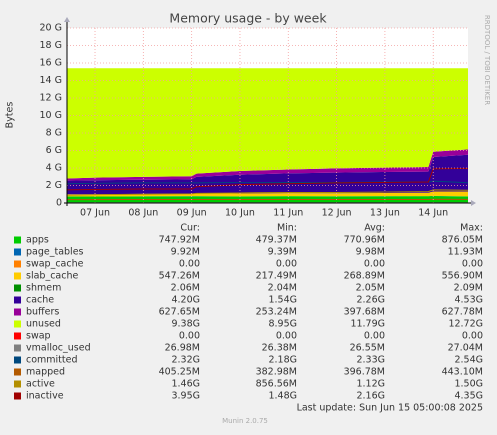 The height and width of the screenshot is (435, 497). Describe the element at coordinates (385, 213) in the screenshot. I see `x-tick-label: 13 Jun` at that location.